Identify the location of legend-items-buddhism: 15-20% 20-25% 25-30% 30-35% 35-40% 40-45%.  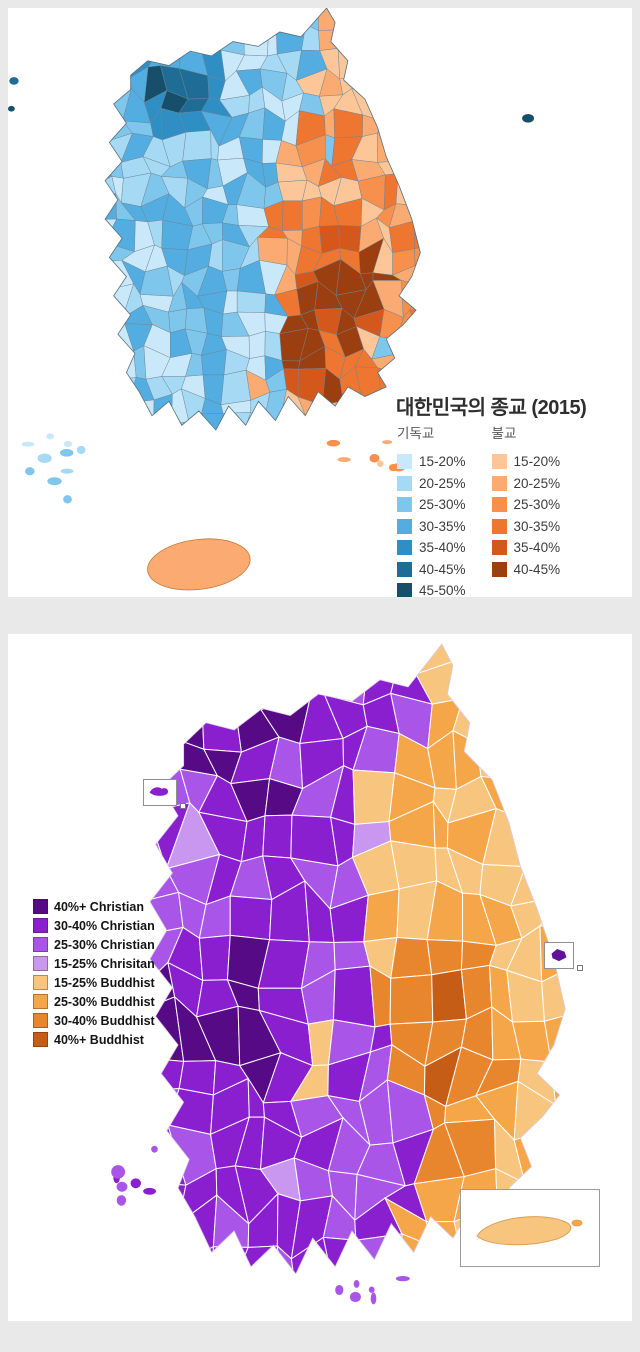
(526, 516).